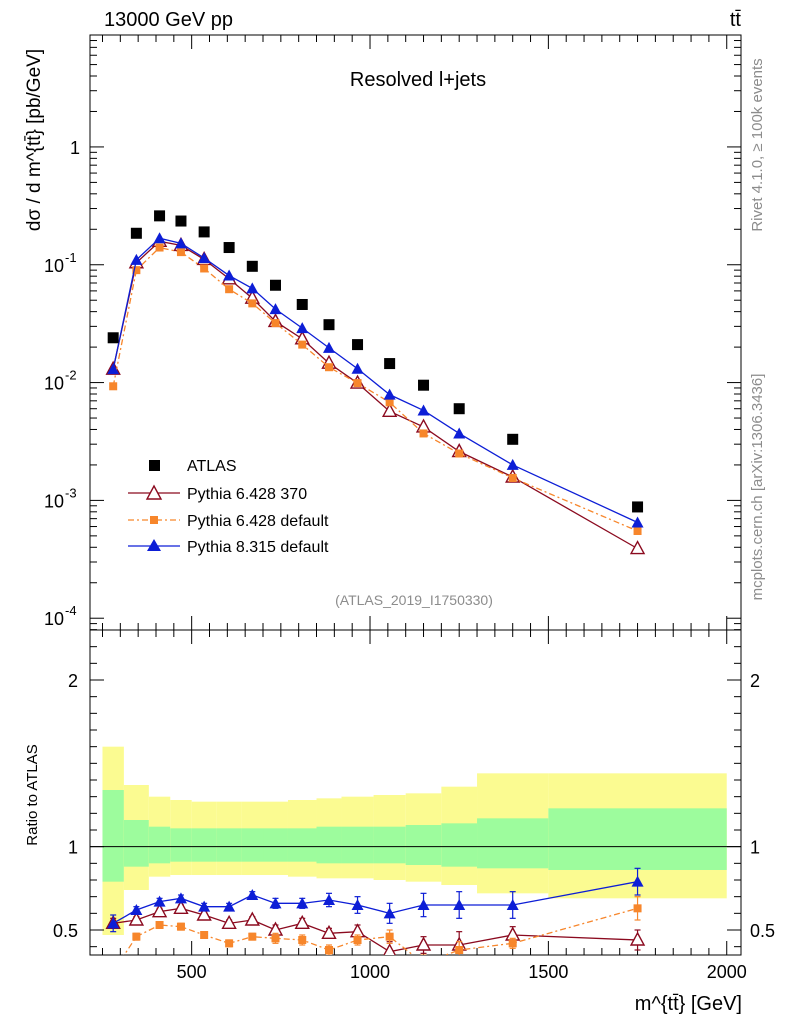 The width and height of the screenshot is (786, 1024). I want to click on ratio-axis-label: Ratio to ATLAS, so click(32, 794).